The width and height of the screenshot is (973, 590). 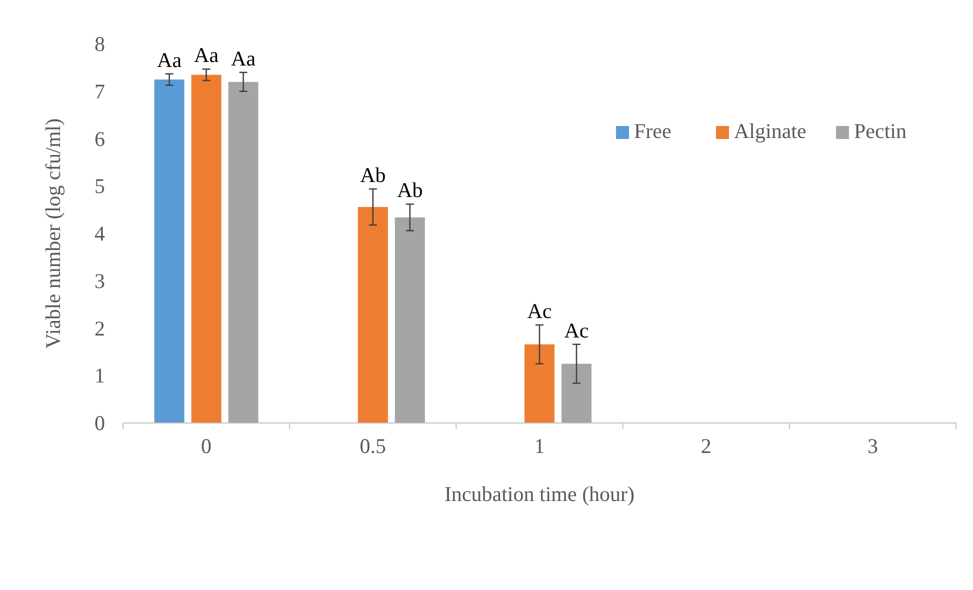 I want to click on y-tick-label: 3, so click(x=99, y=280).